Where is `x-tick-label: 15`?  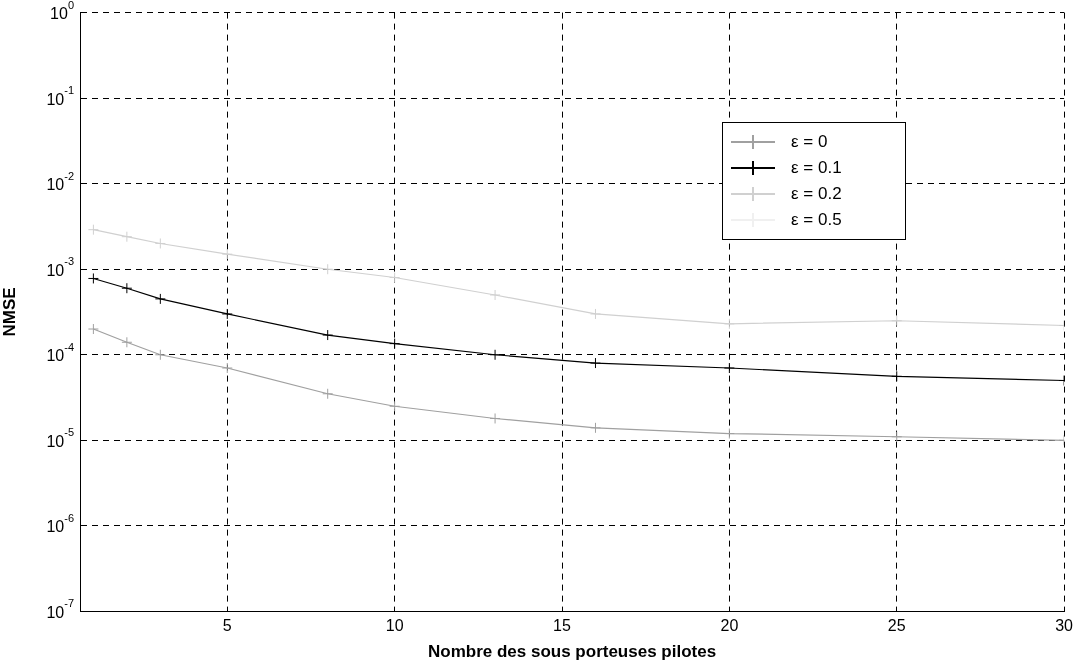 x-tick-label: 15 is located at coordinates (562, 626).